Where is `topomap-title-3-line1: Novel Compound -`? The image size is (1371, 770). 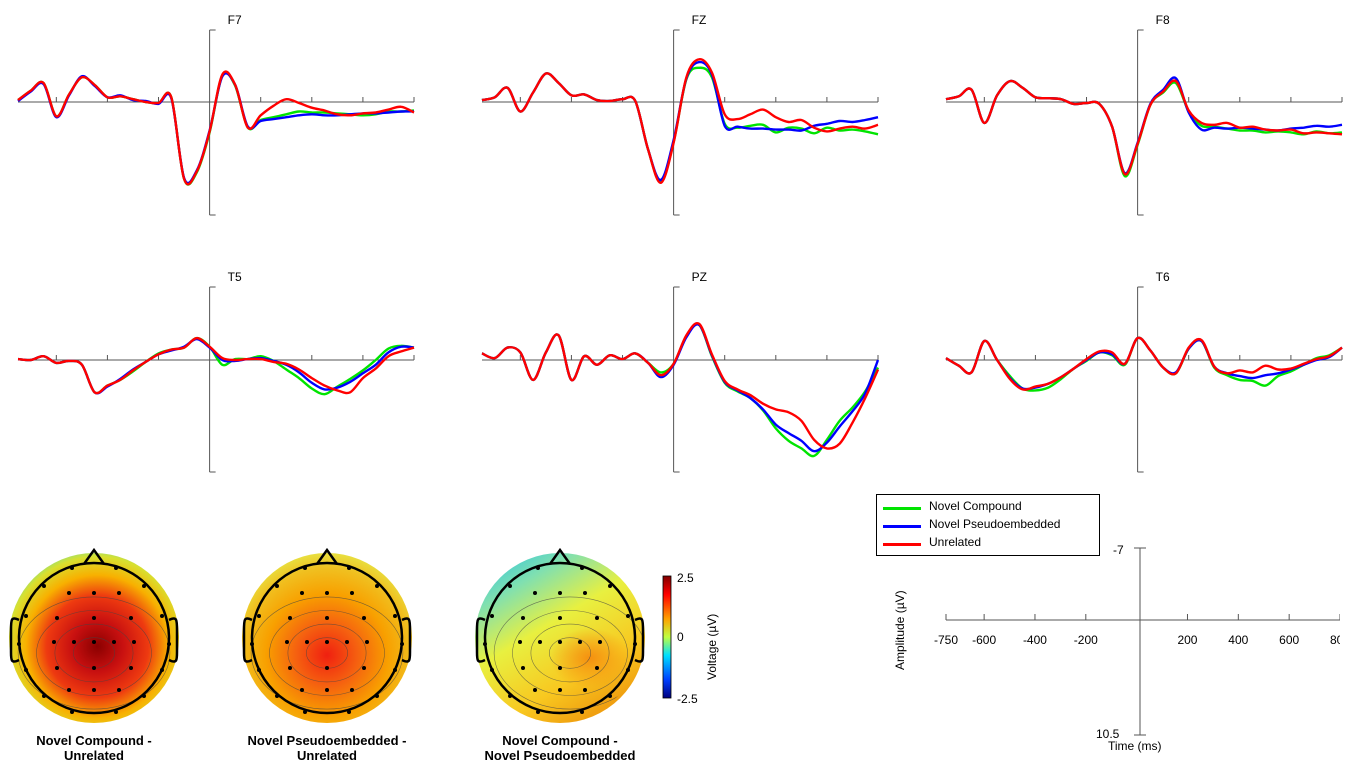
topomap-title-3-line1: Novel Compound - is located at coordinates (560, 740).